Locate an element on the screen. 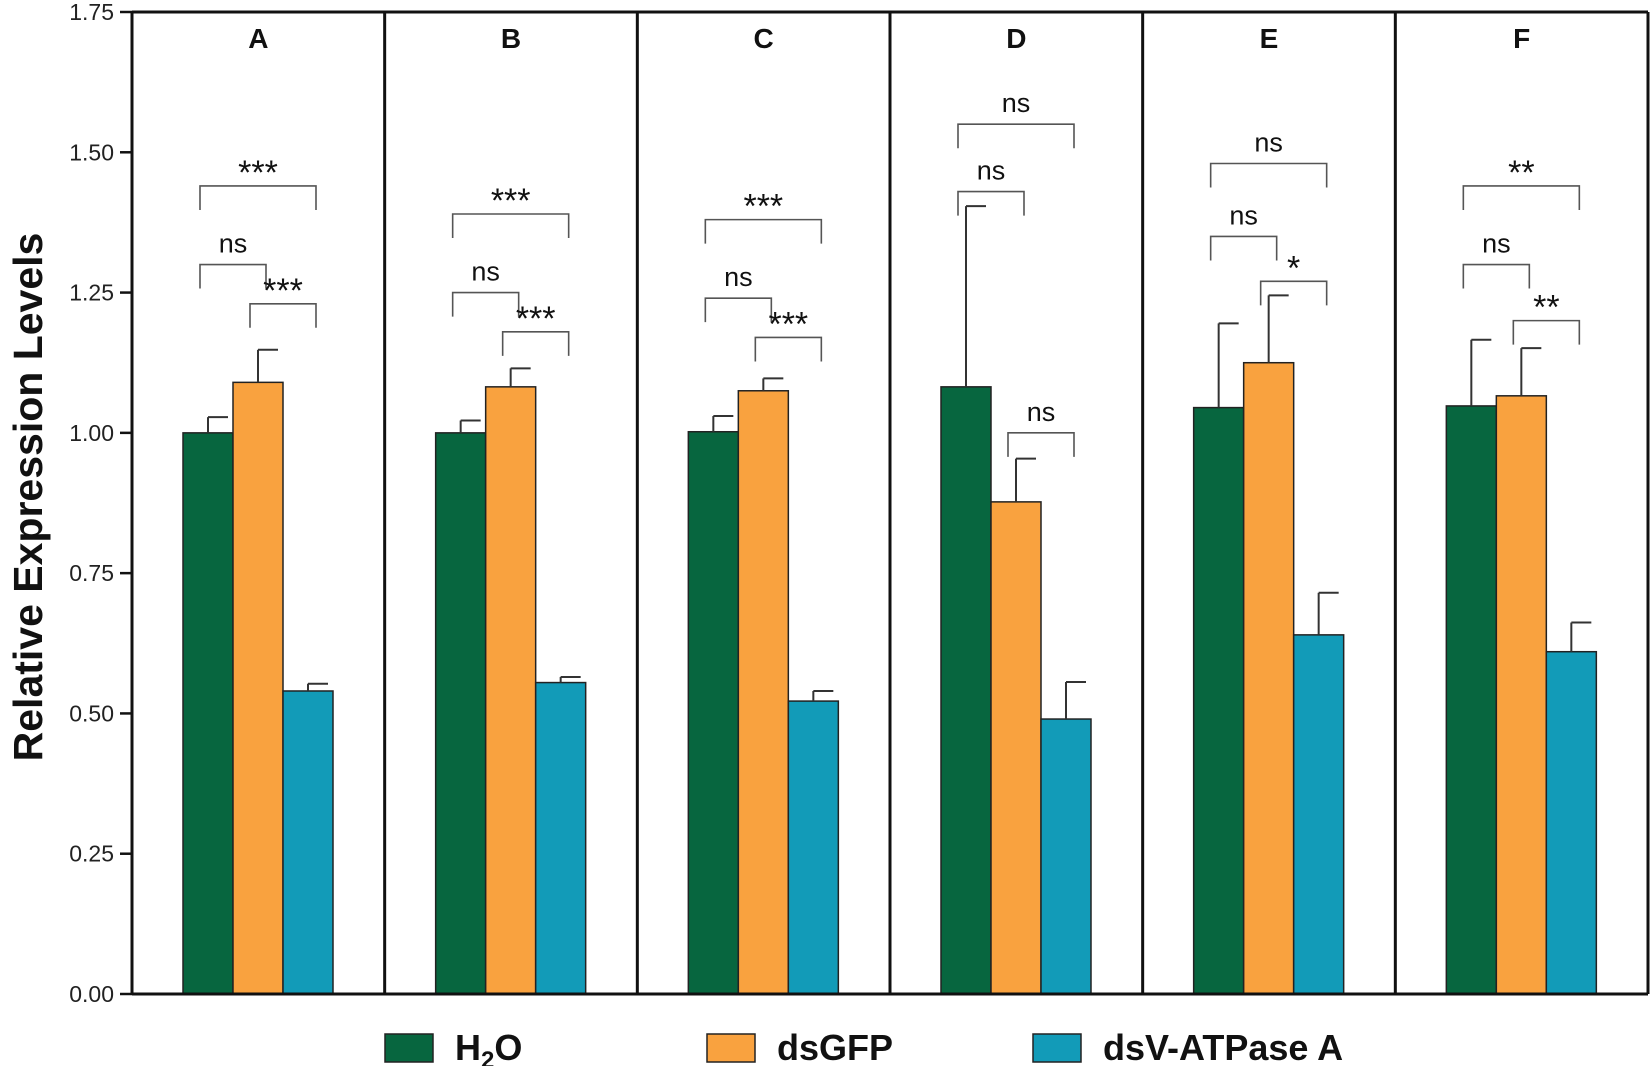 This screenshot has width=1650, height=1066. legend-item-1: H2O is located at coordinates (453, 1046).